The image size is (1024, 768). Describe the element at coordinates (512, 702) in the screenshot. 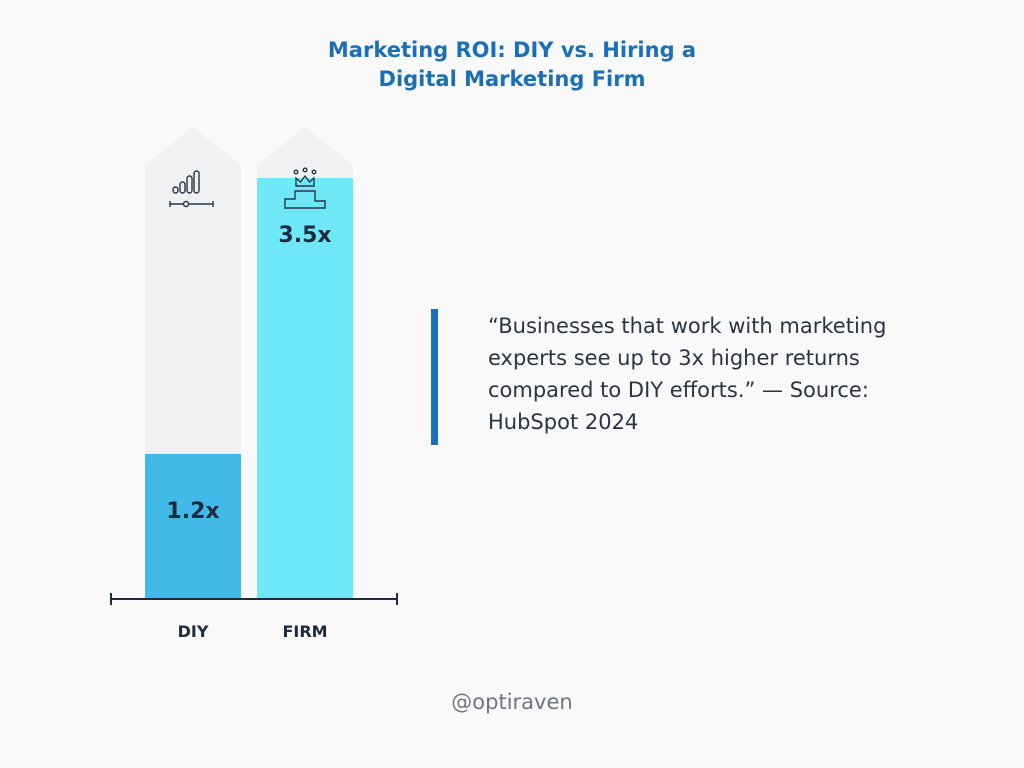

I see `brand-handle: @optiraven` at that location.